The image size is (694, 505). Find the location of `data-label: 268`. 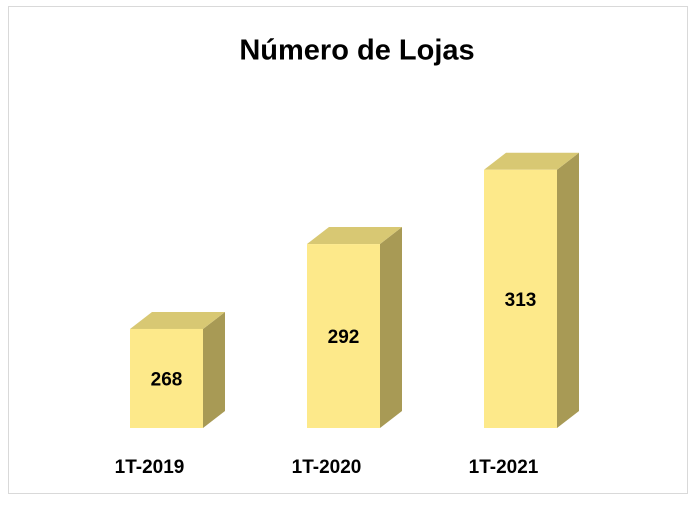

data-label: 268 is located at coordinates (167, 379).